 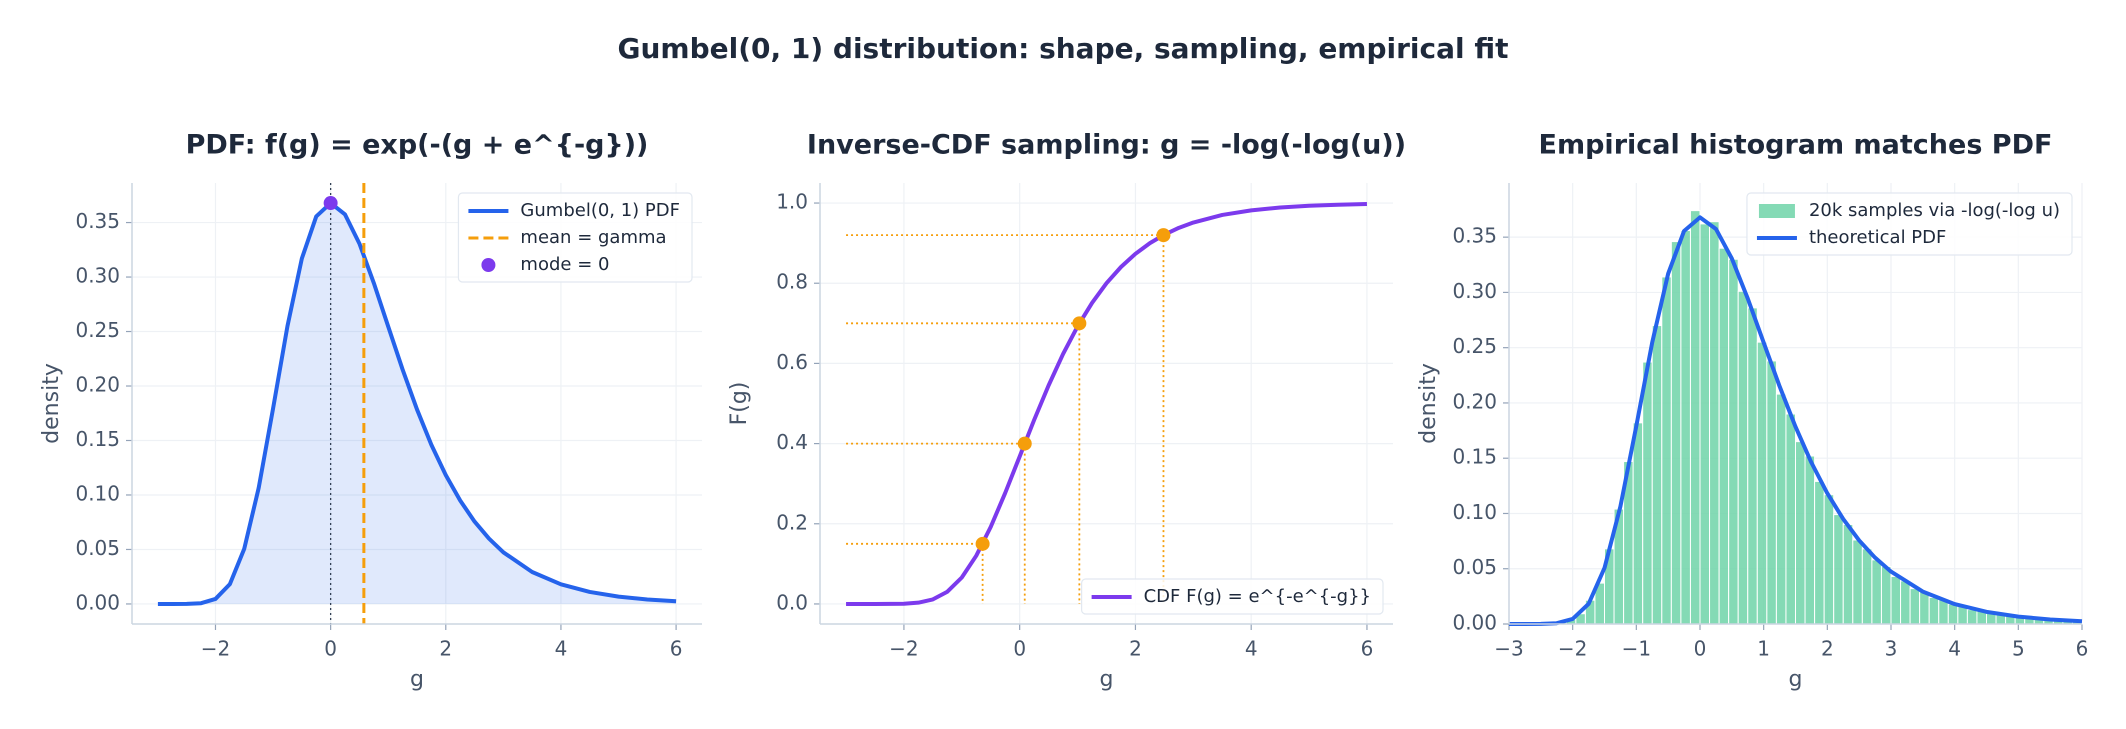 What do you see at coordinates (792, 522) in the screenshot?
I see `y-tick-label: 0.2` at bounding box center [792, 522].